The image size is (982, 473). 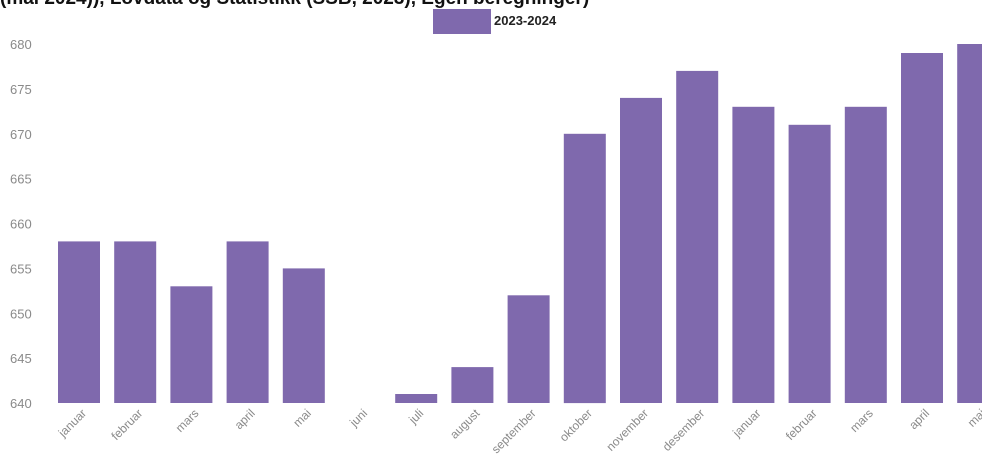 What do you see at coordinates (21, 313) in the screenshot?
I see `y-tick-label: 650` at bounding box center [21, 313].